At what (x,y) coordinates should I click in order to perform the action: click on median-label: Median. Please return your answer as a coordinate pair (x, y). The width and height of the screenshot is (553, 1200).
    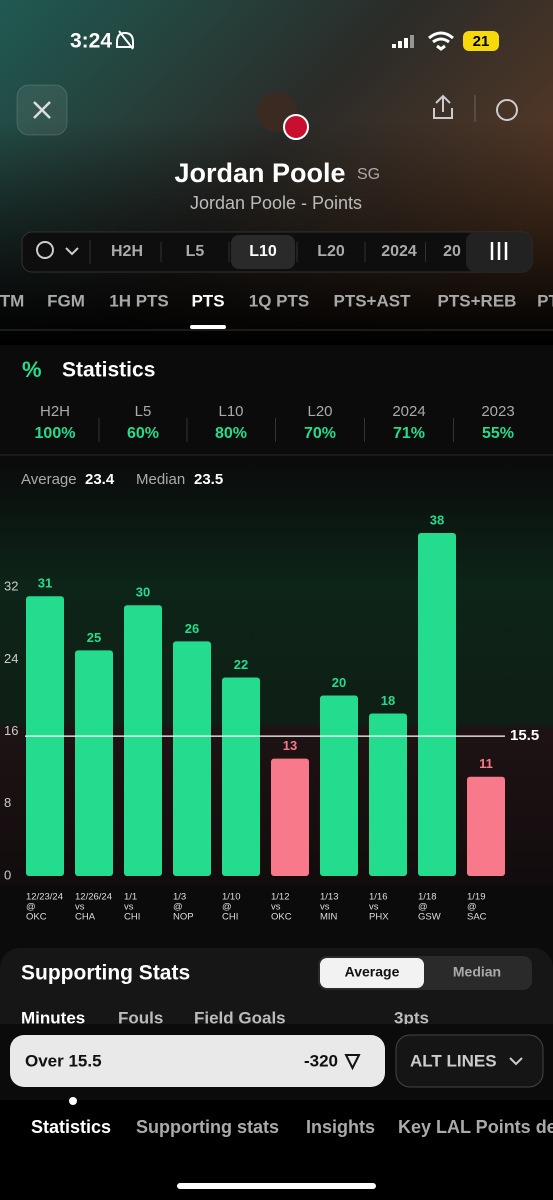
    Looking at the image, I should click on (160, 479).